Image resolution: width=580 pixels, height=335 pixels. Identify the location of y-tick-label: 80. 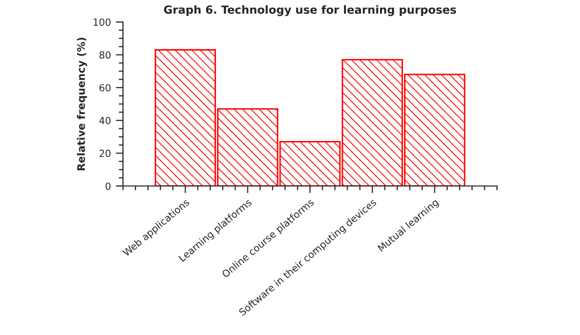
(105, 55).